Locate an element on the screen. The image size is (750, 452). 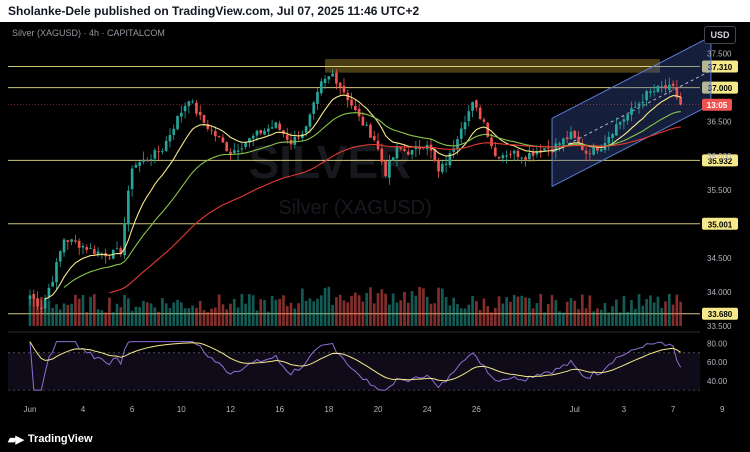
symbol-legend: Silver (XAGUSD) · 4h · CAPITALCOM is located at coordinates (88, 33).